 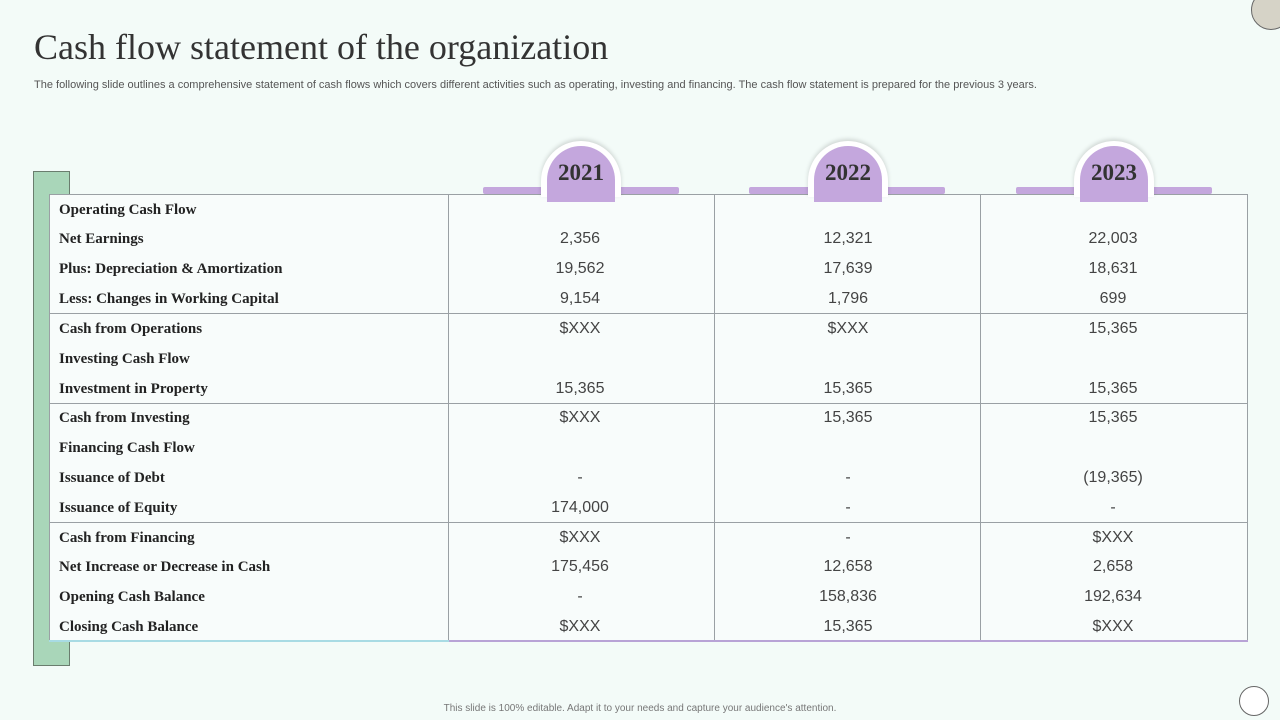 What do you see at coordinates (580, 298) in the screenshot?
I see `cell-2021: 9,154` at bounding box center [580, 298].